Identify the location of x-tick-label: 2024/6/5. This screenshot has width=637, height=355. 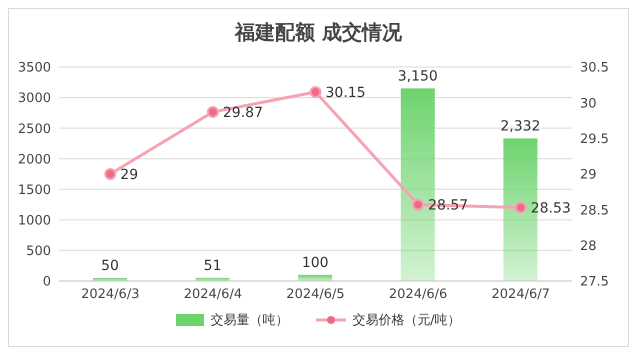
(315, 294).